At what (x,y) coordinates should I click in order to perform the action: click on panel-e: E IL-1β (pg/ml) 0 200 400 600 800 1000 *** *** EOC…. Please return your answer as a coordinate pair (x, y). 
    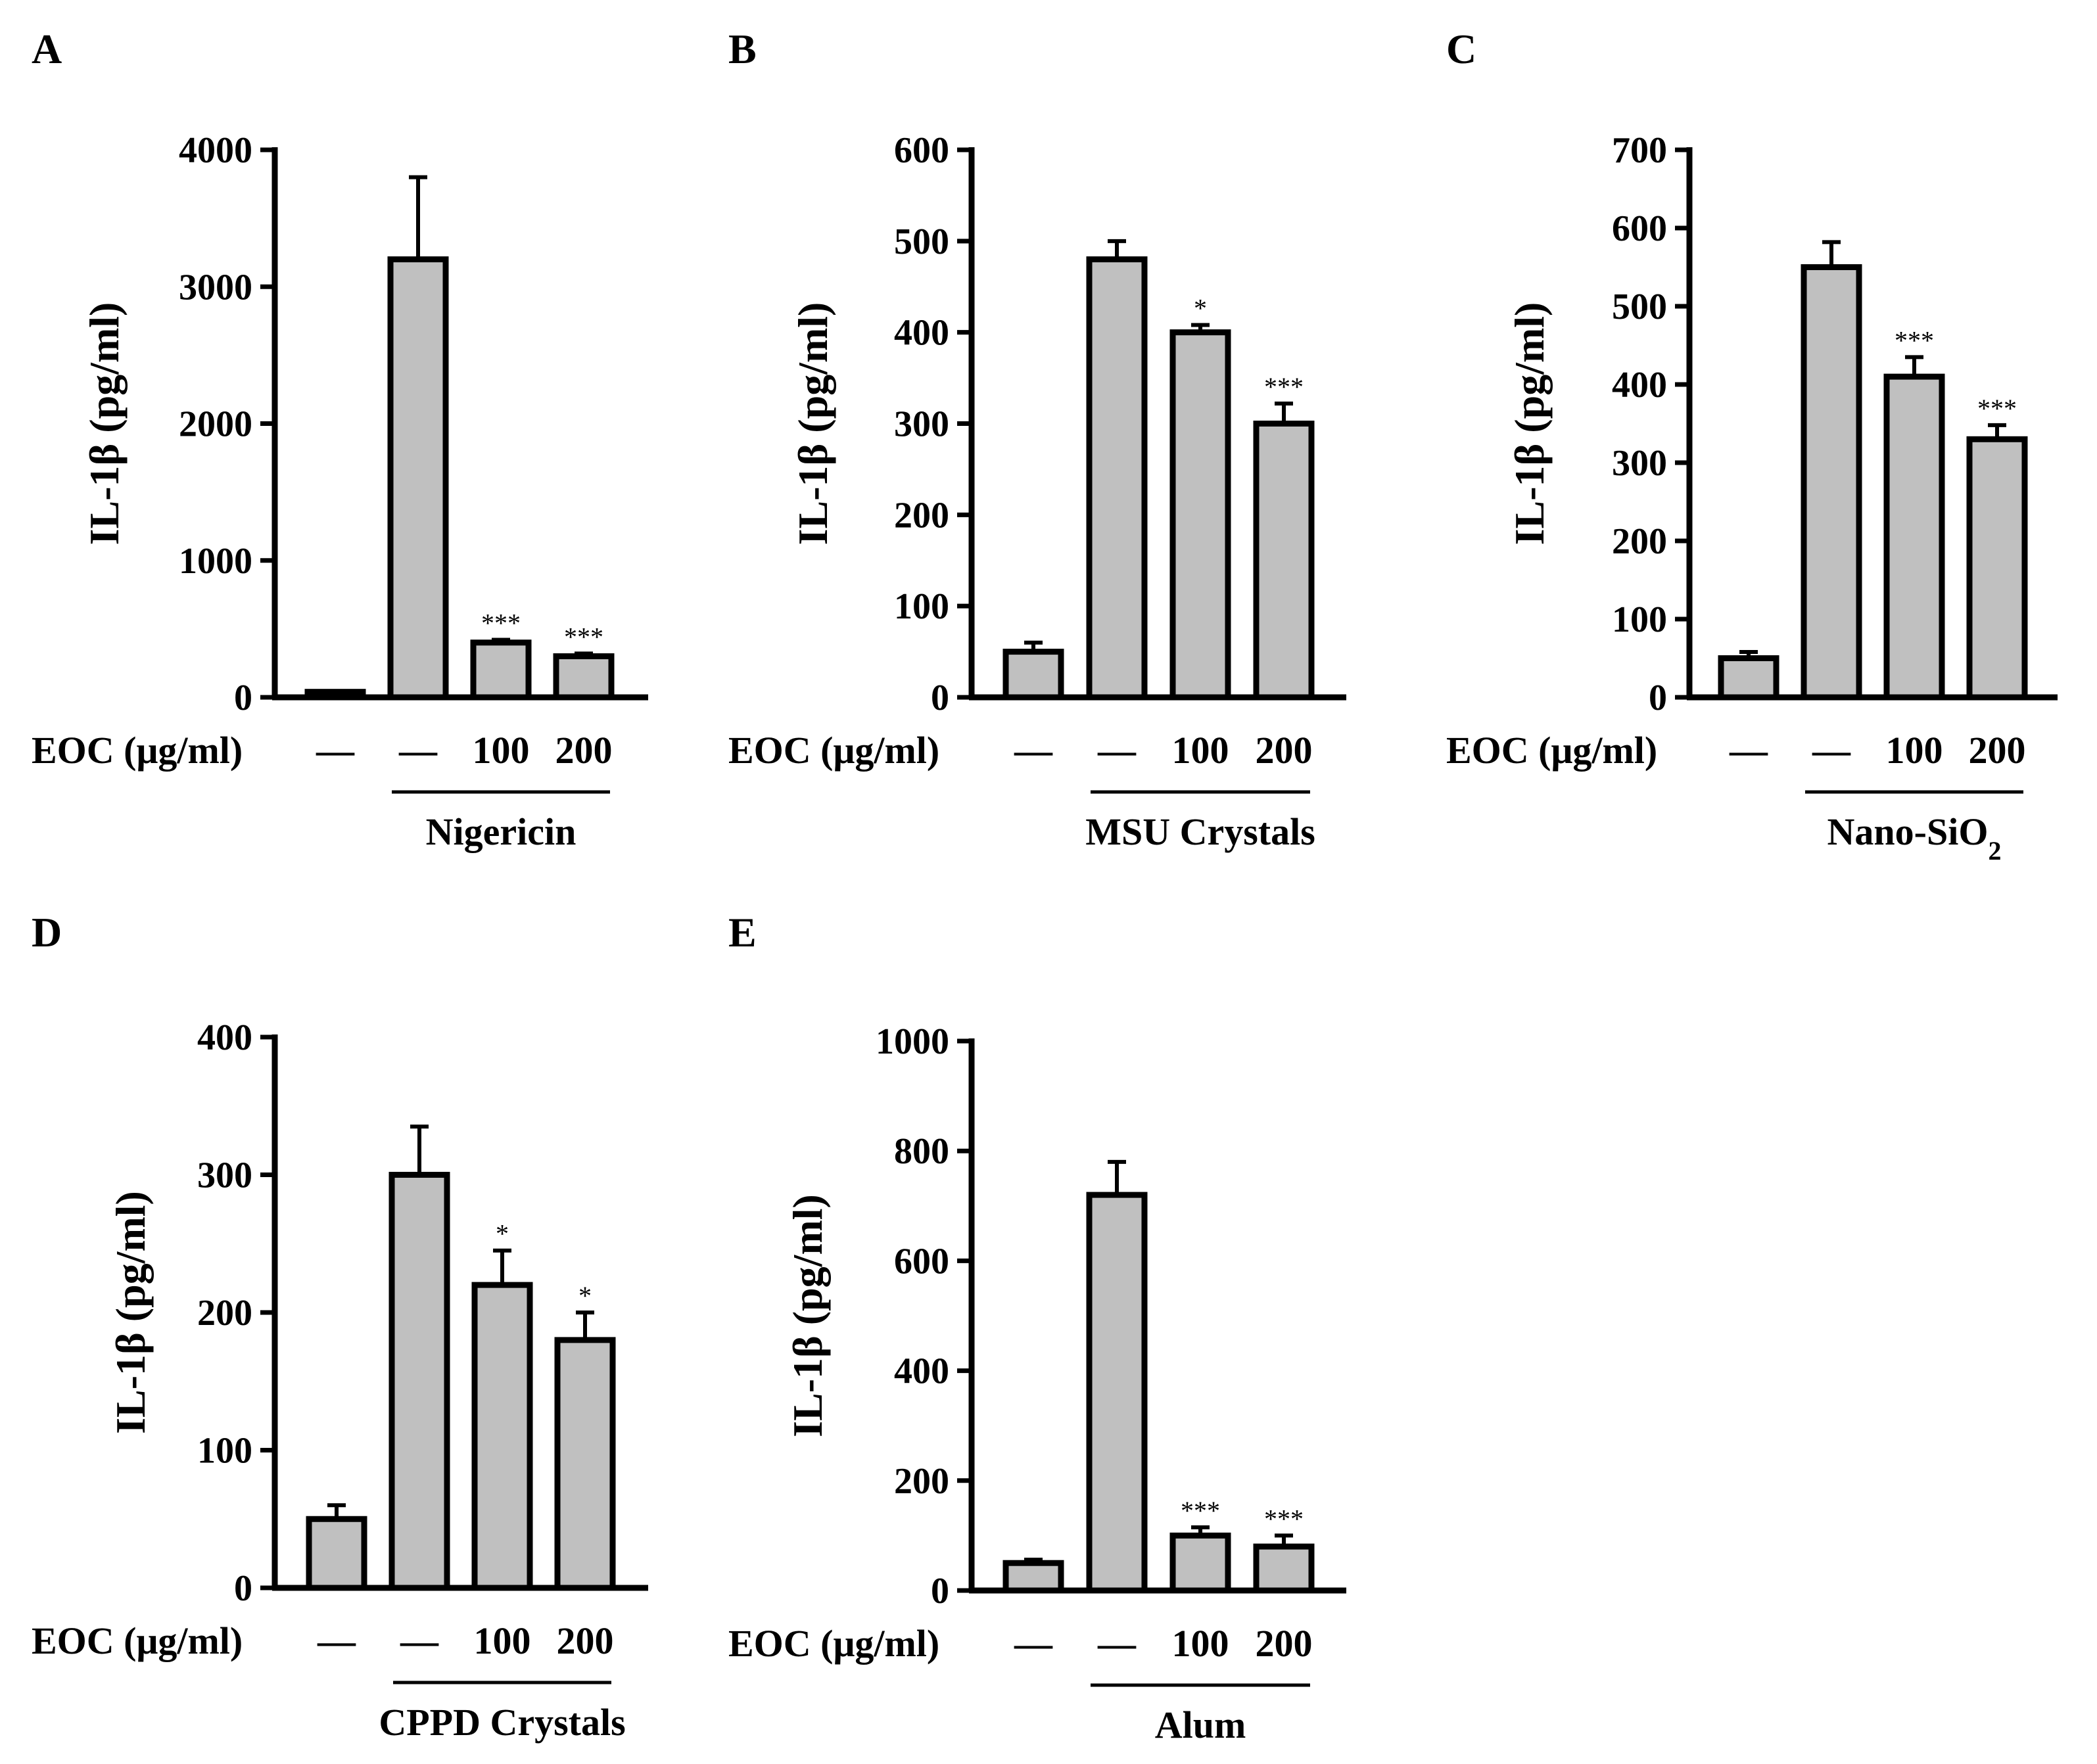
    Looking at the image, I should click on (1037, 1327).